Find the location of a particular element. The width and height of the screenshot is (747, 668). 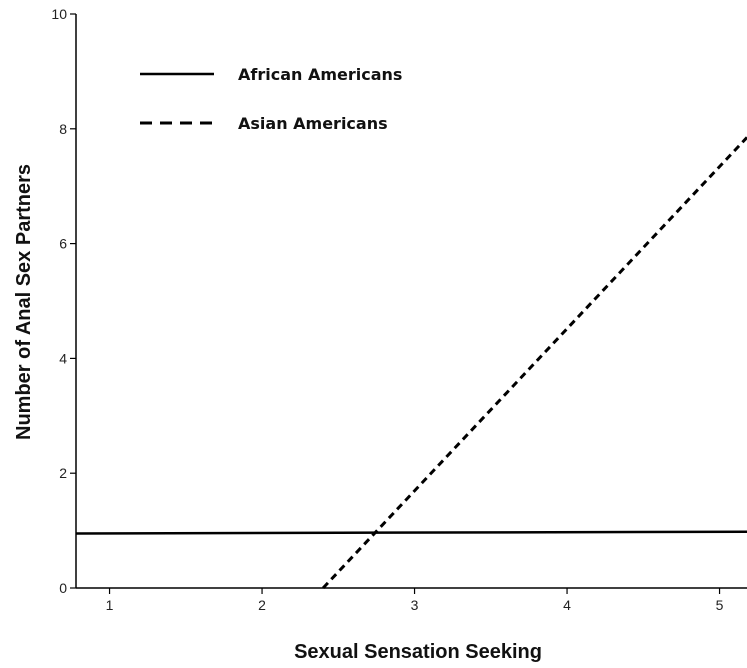

y-tick-label: 10 is located at coordinates (59, 14).